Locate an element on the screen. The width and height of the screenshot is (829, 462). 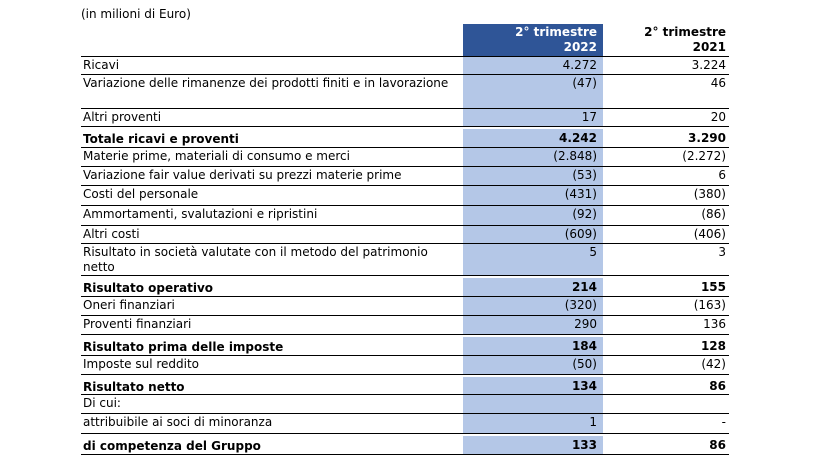
value-q2-2022: 1 is located at coordinates (533, 423).